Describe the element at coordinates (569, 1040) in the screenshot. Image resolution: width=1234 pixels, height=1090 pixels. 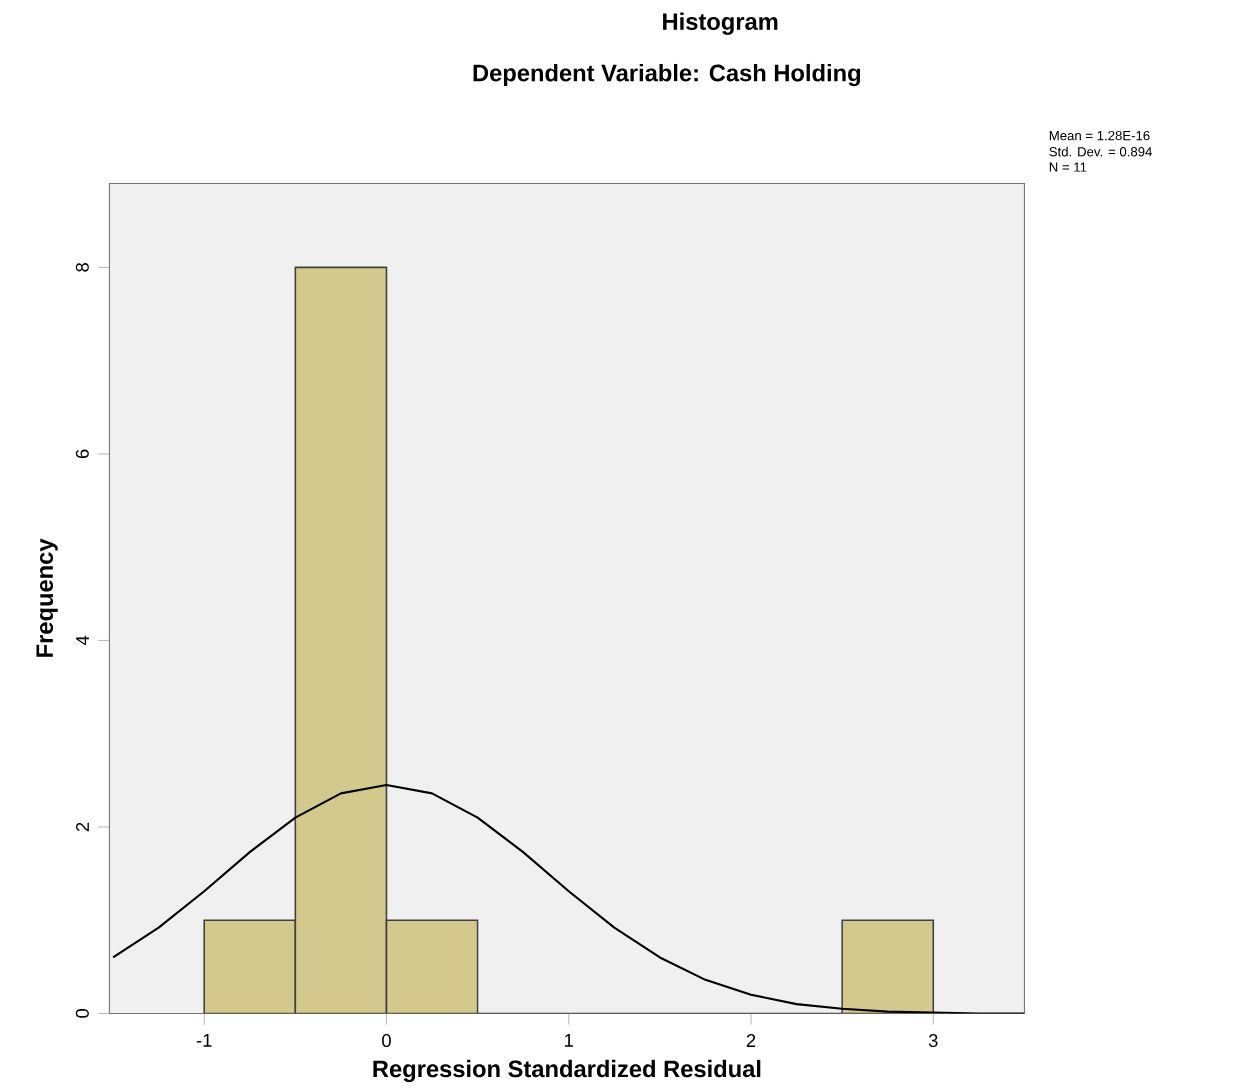
I see `x-tick-label: 1` at that location.